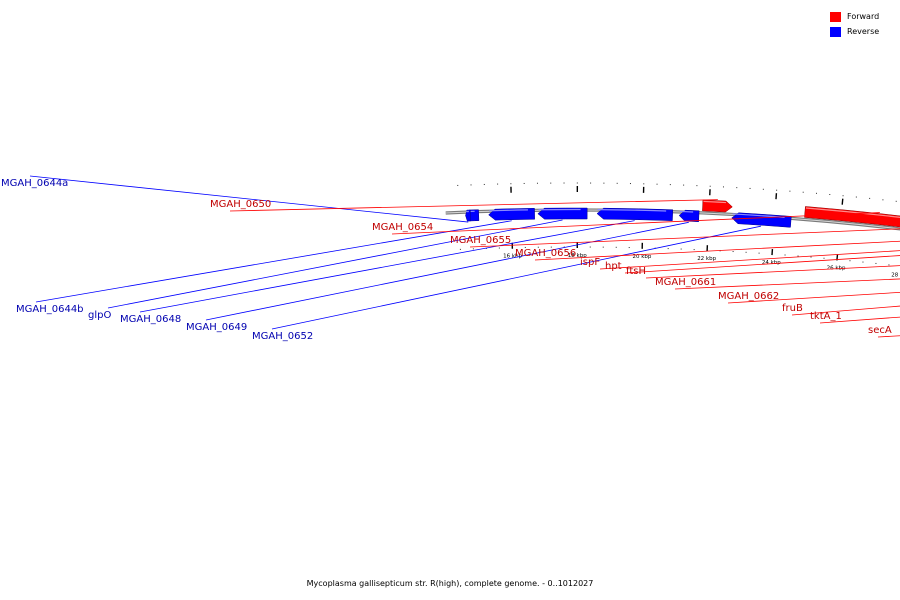  Describe the element at coordinates (150, 319) in the screenshot. I see `gene-label-mgah-0648: MGAH_0648` at that location.